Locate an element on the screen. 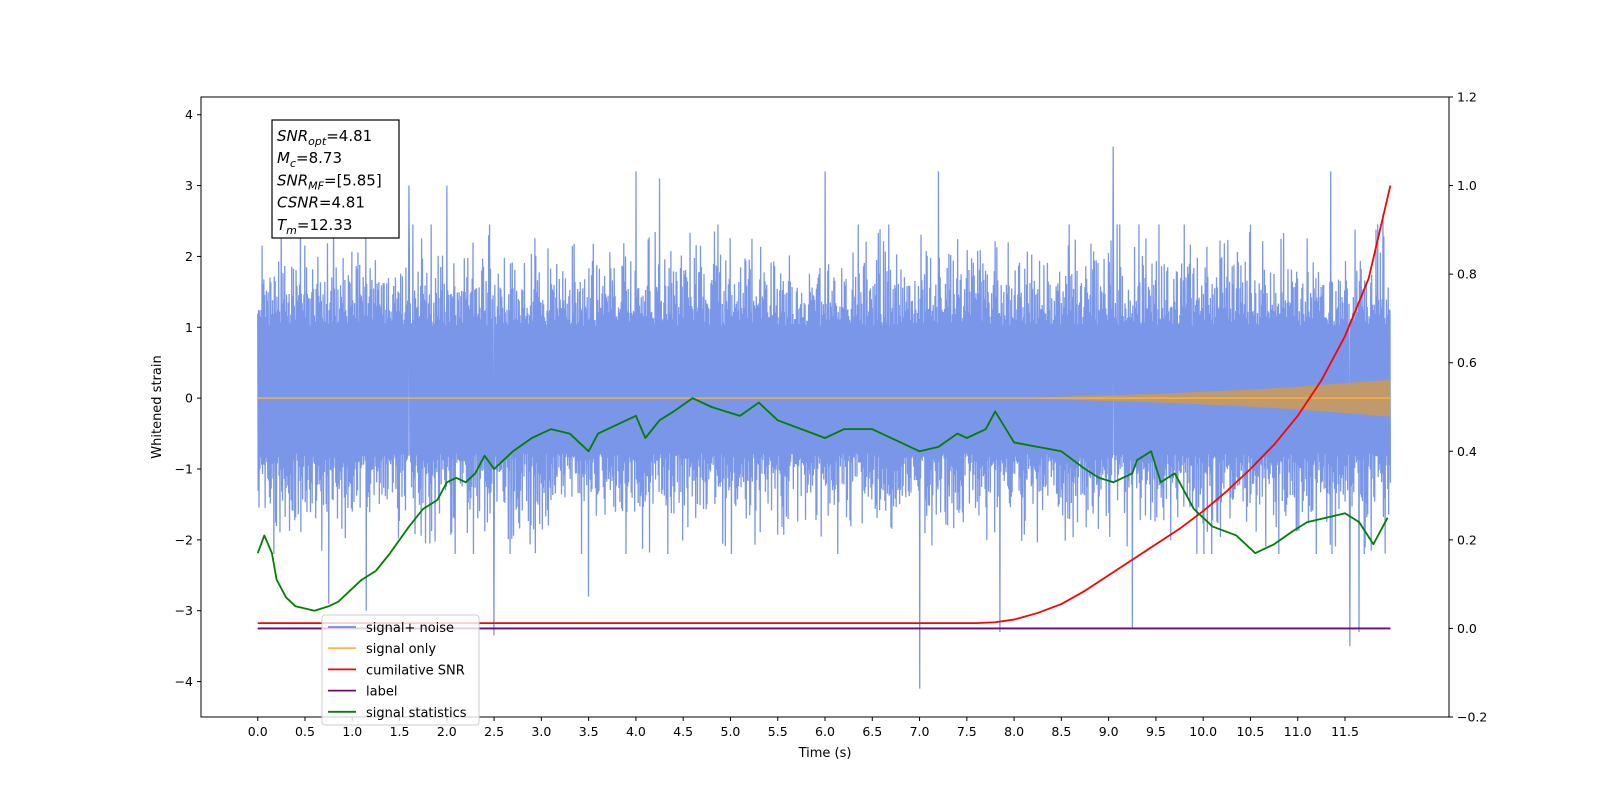 The image size is (1600, 800). y-tick-label: 4 is located at coordinates (189, 114).